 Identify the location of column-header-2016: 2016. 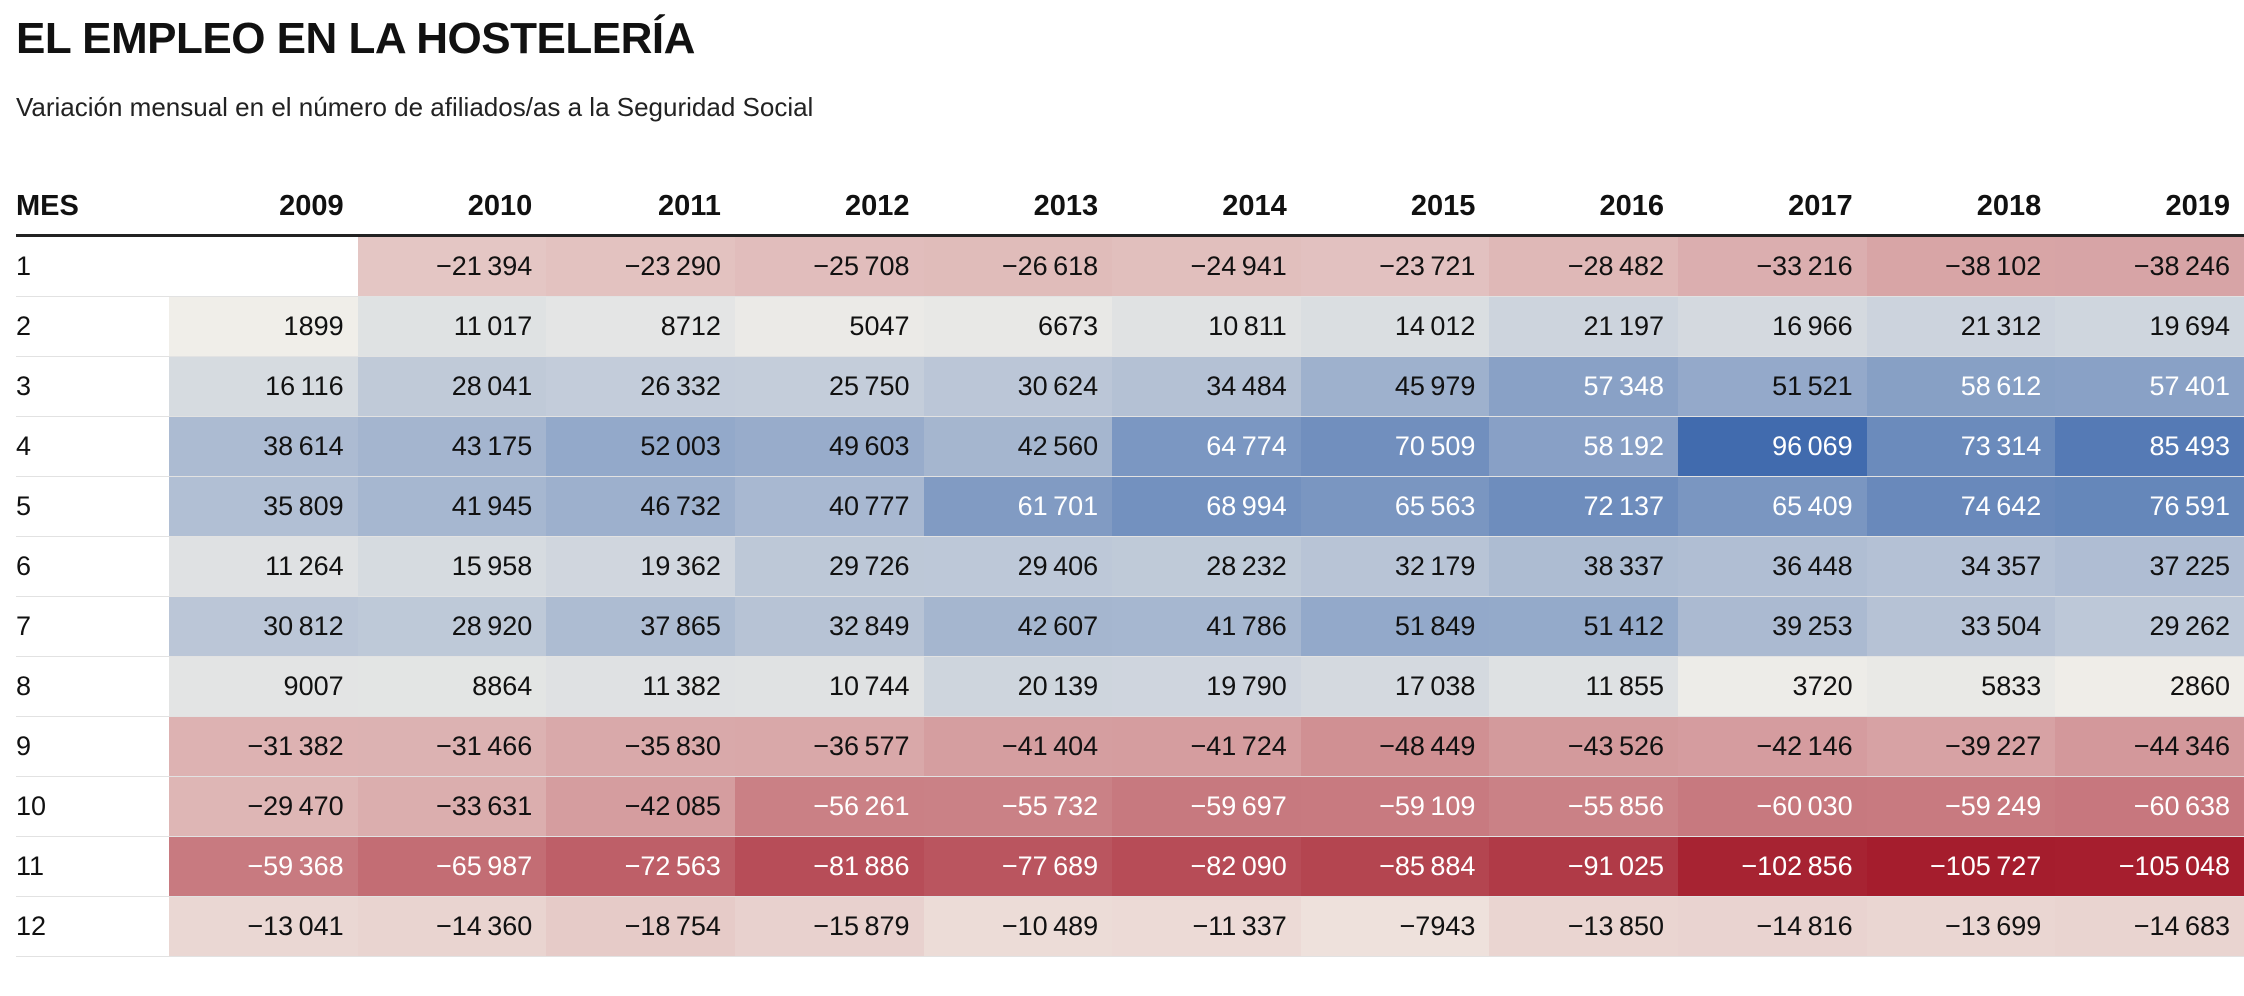
(1583, 207).